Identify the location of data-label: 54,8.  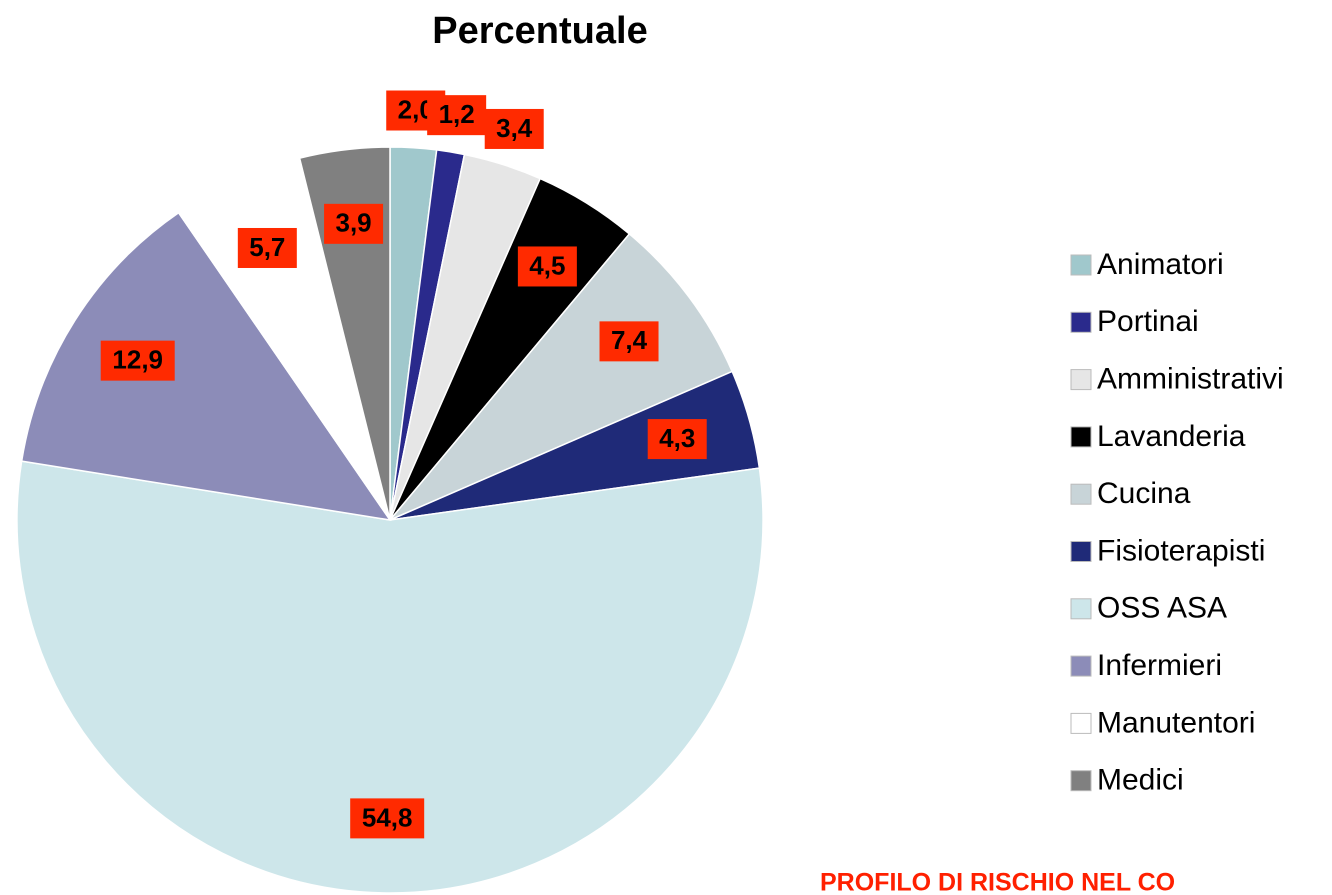
(387, 817).